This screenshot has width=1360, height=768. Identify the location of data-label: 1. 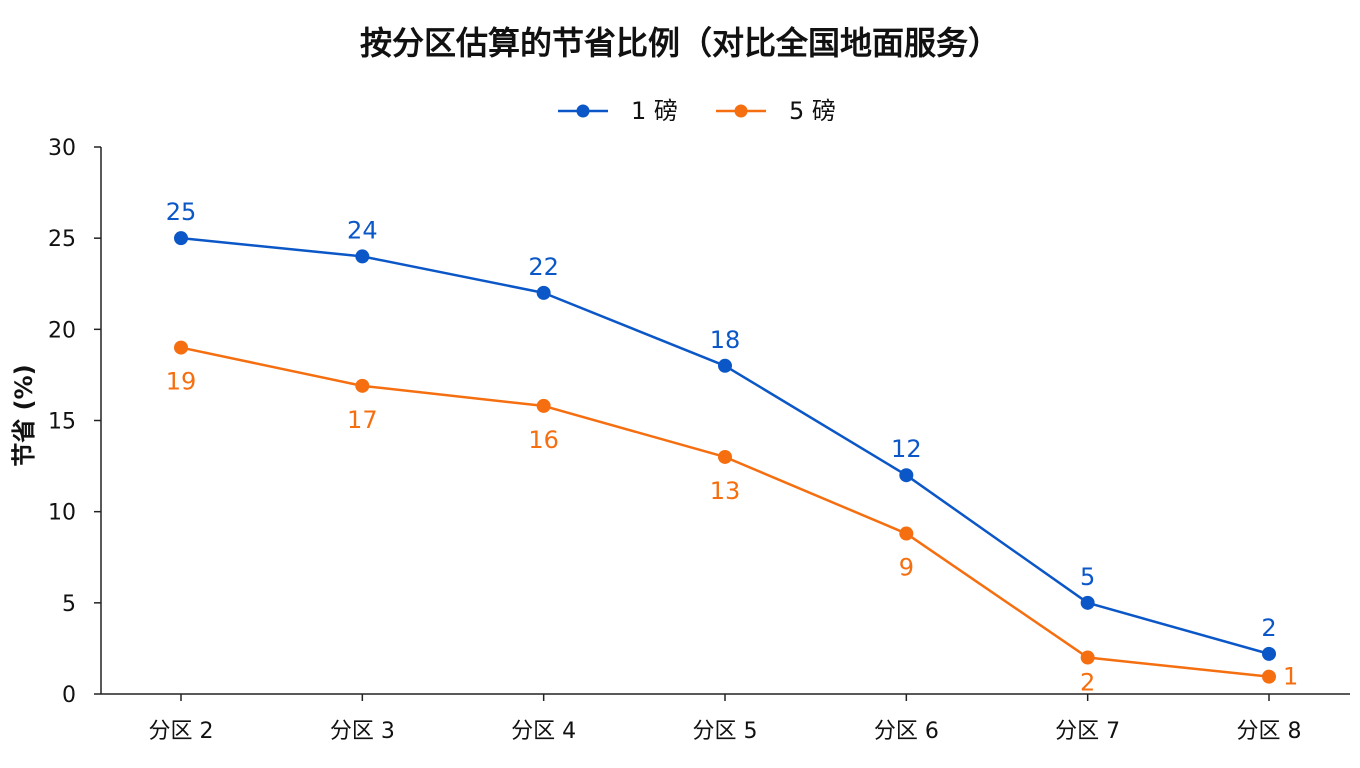
(1290, 677).